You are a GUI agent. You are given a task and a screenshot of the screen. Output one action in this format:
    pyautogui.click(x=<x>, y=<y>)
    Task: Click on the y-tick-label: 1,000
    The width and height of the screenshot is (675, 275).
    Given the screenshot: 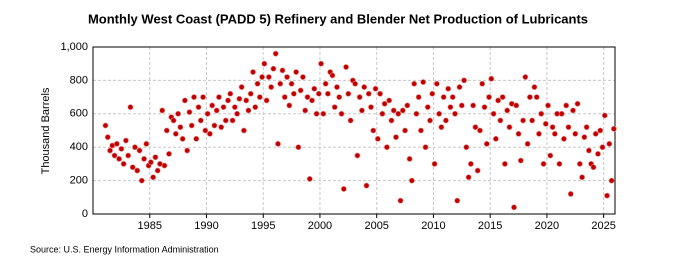 What is the action you would take?
    pyautogui.click(x=74, y=47)
    